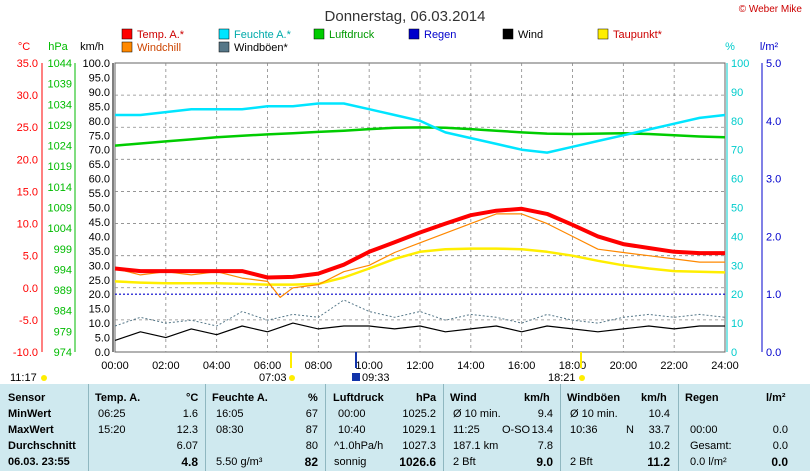  I want to click on moonset-label: 11:17, so click(23, 378).